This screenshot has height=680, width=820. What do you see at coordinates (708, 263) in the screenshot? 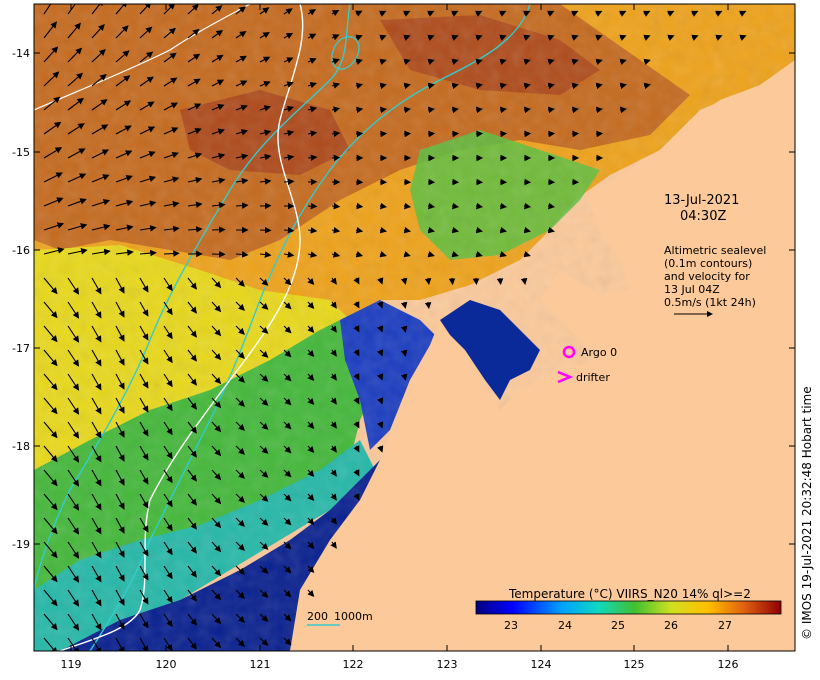
I see `altimetry-legend-line: (0.1m contours)` at bounding box center [708, 263].